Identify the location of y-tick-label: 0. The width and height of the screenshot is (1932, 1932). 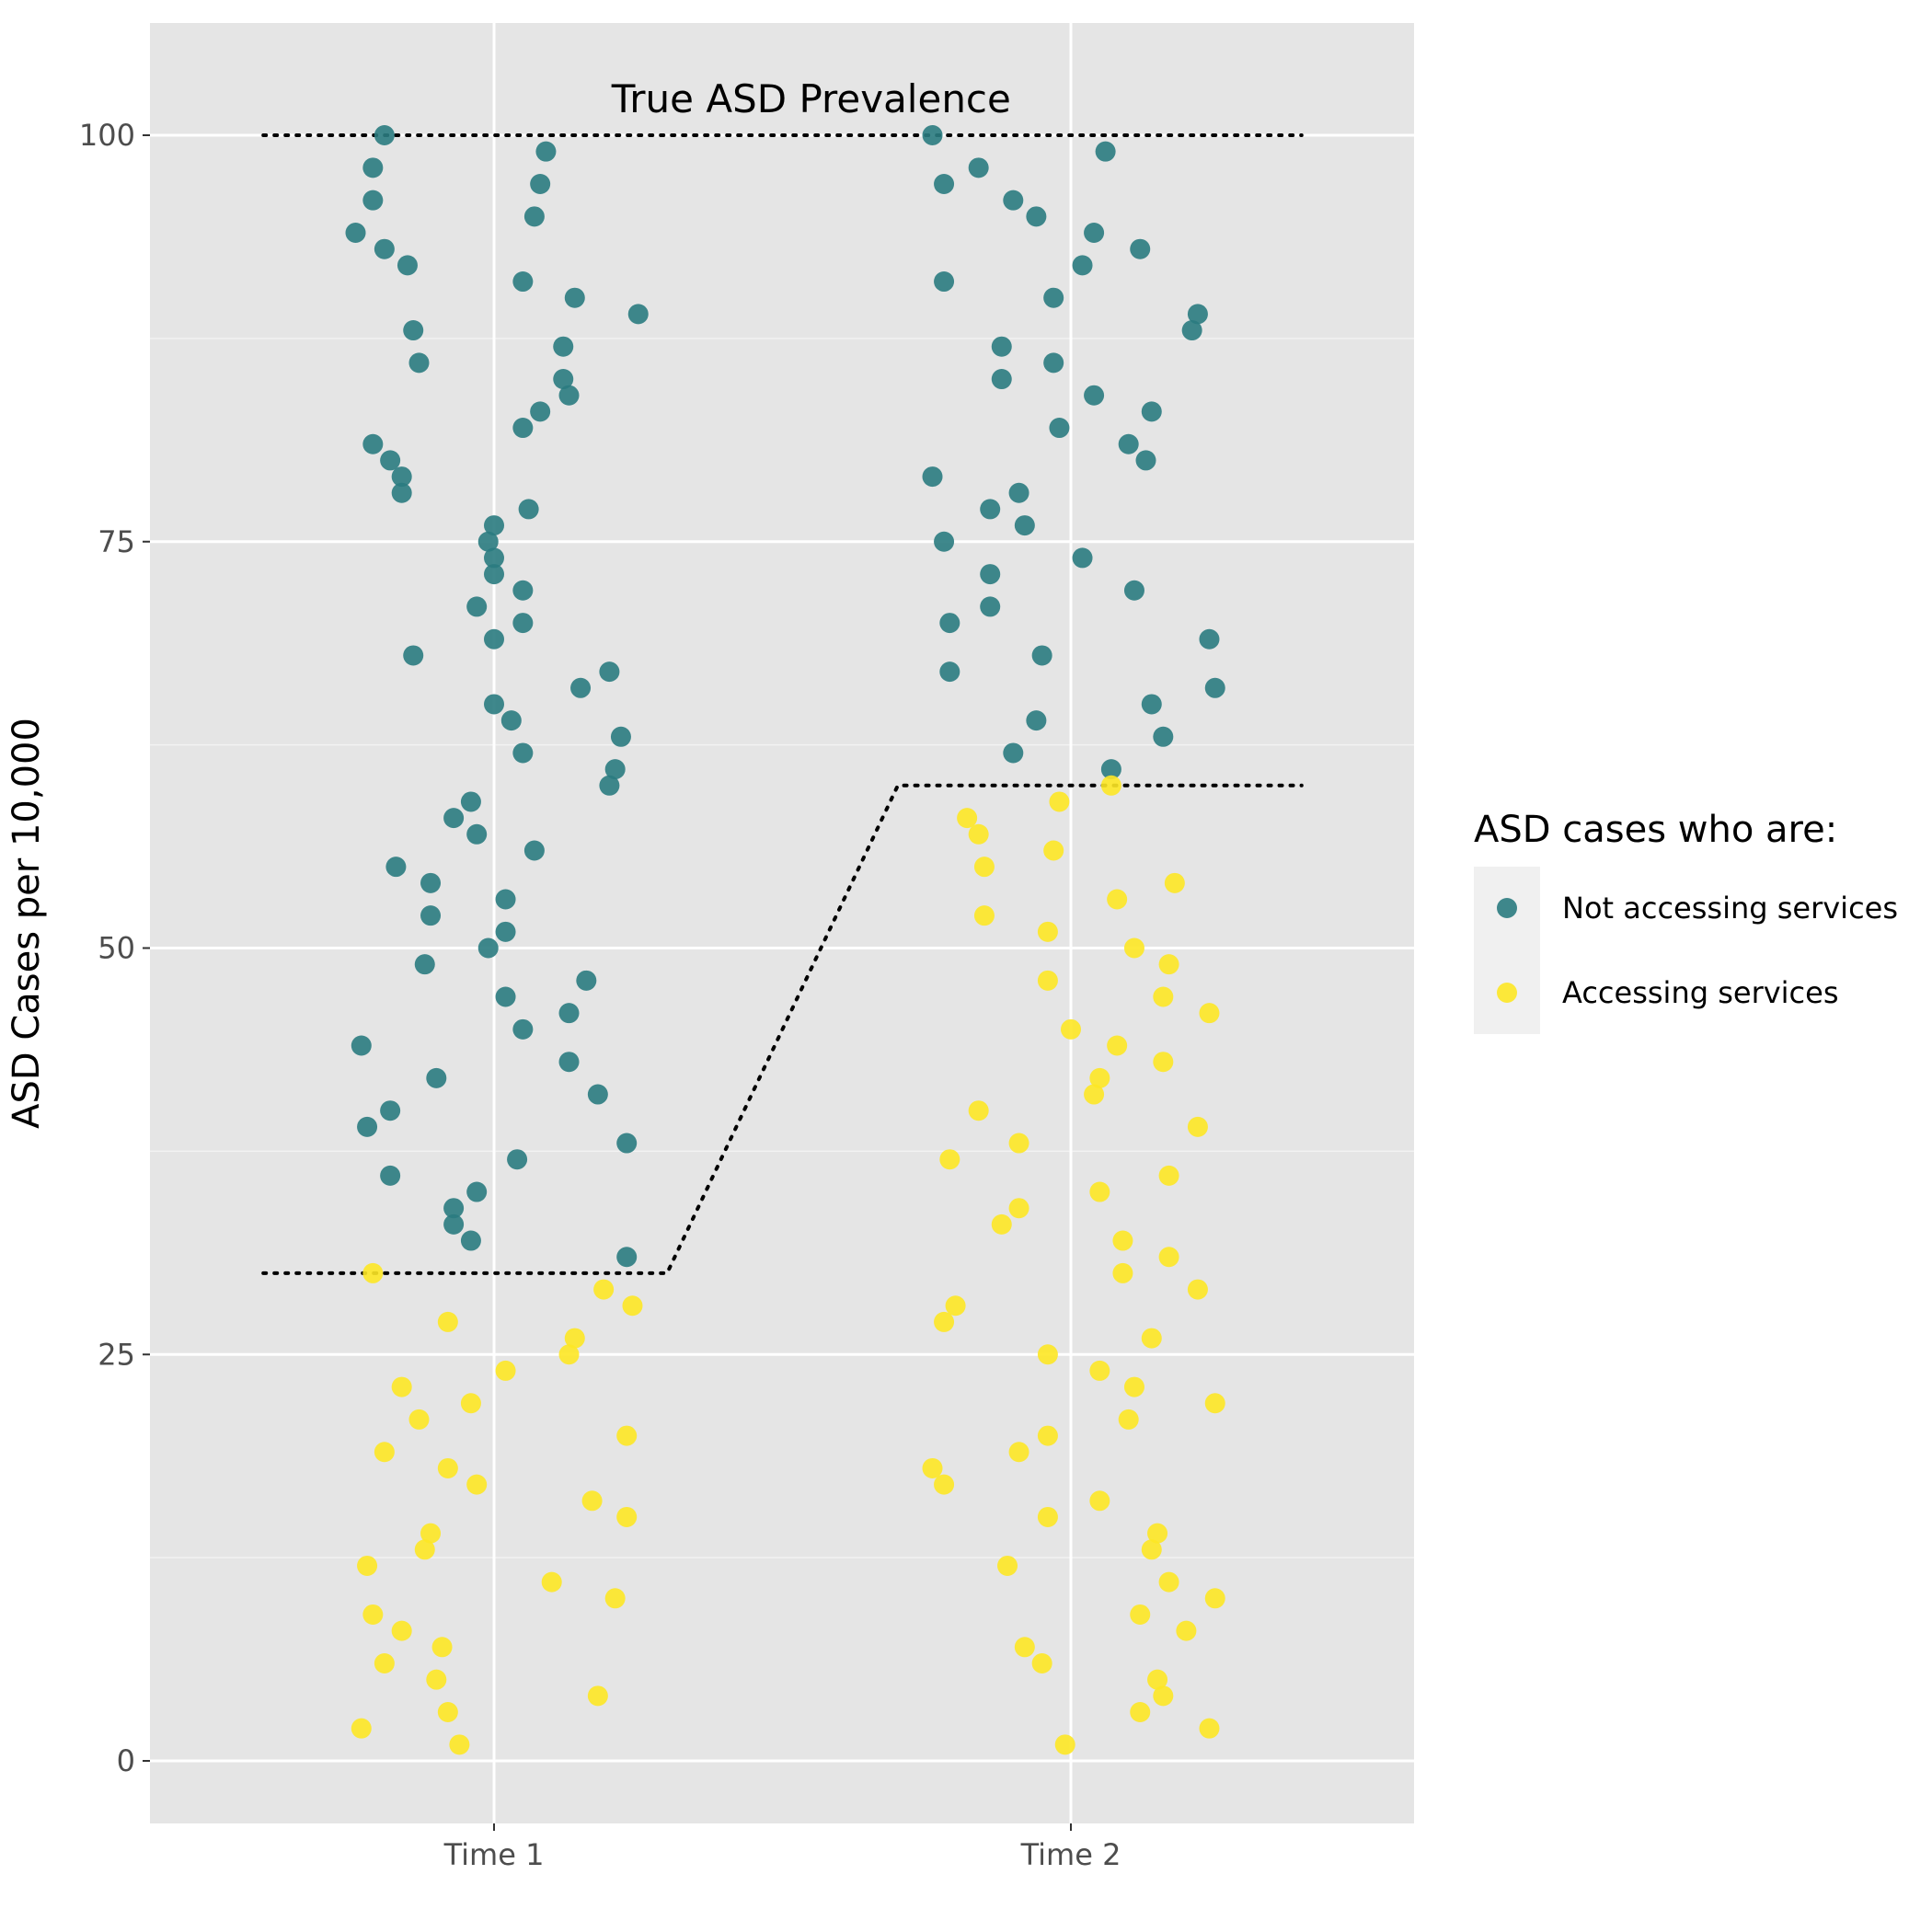
(126, 1760).